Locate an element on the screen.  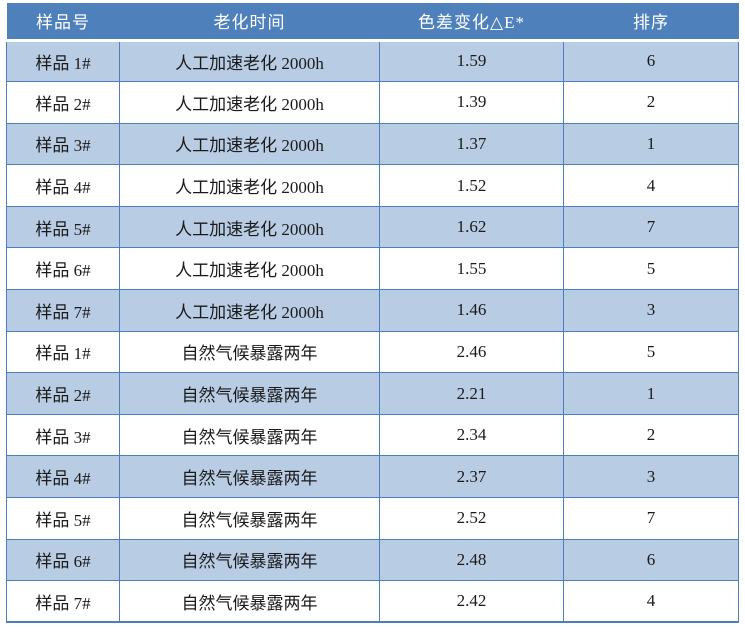
cell-delta-e: 1.46 is located at coordinates (471, 310).